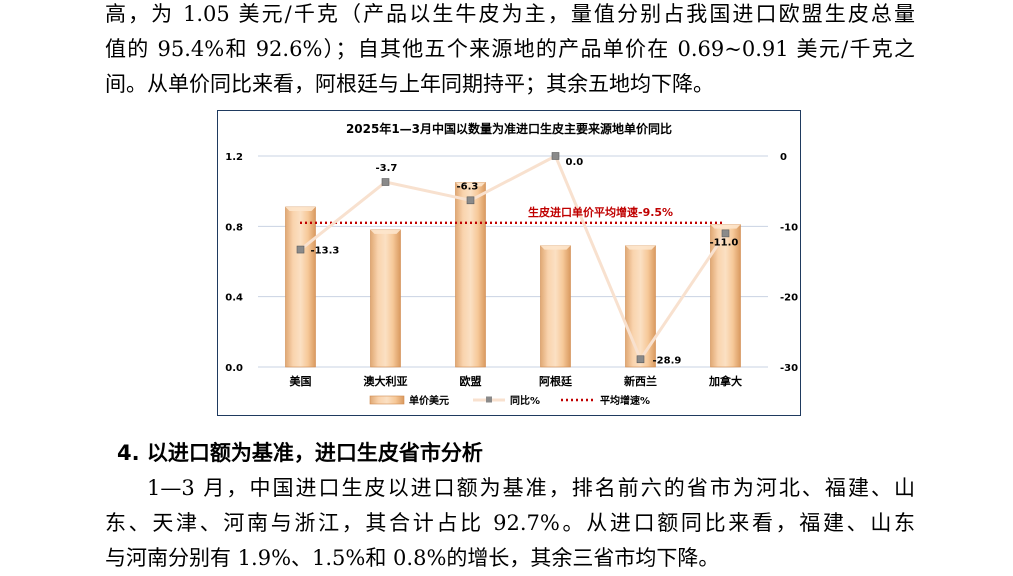 The image size is (1013, 576). Describe the element at coordinates (301, 381) in the screenshot. I see `category-label: 美国` at that location.